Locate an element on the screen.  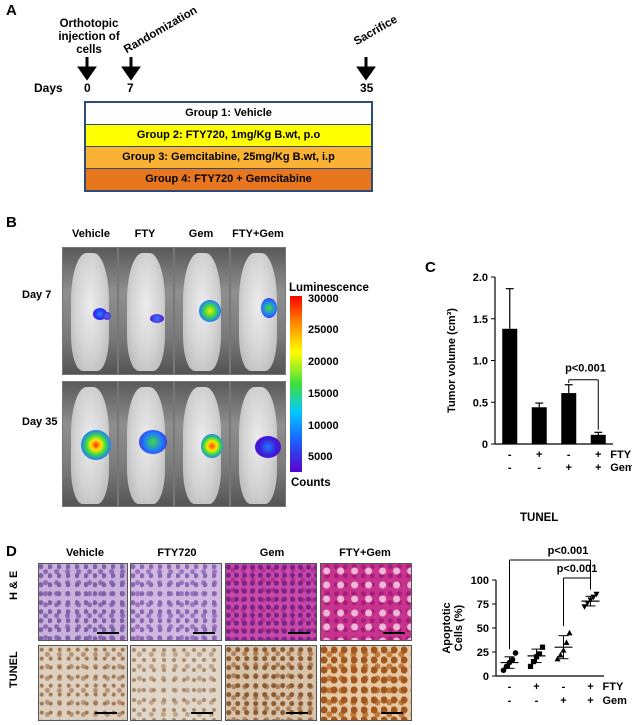
row-label-he: H & E is located at coordinates (14, 585).